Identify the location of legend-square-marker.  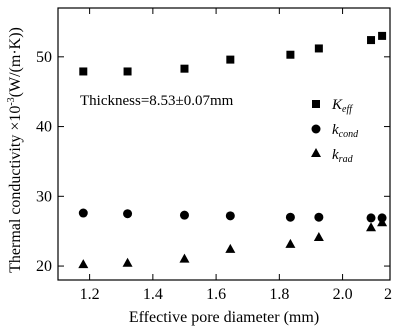
(316, 104).